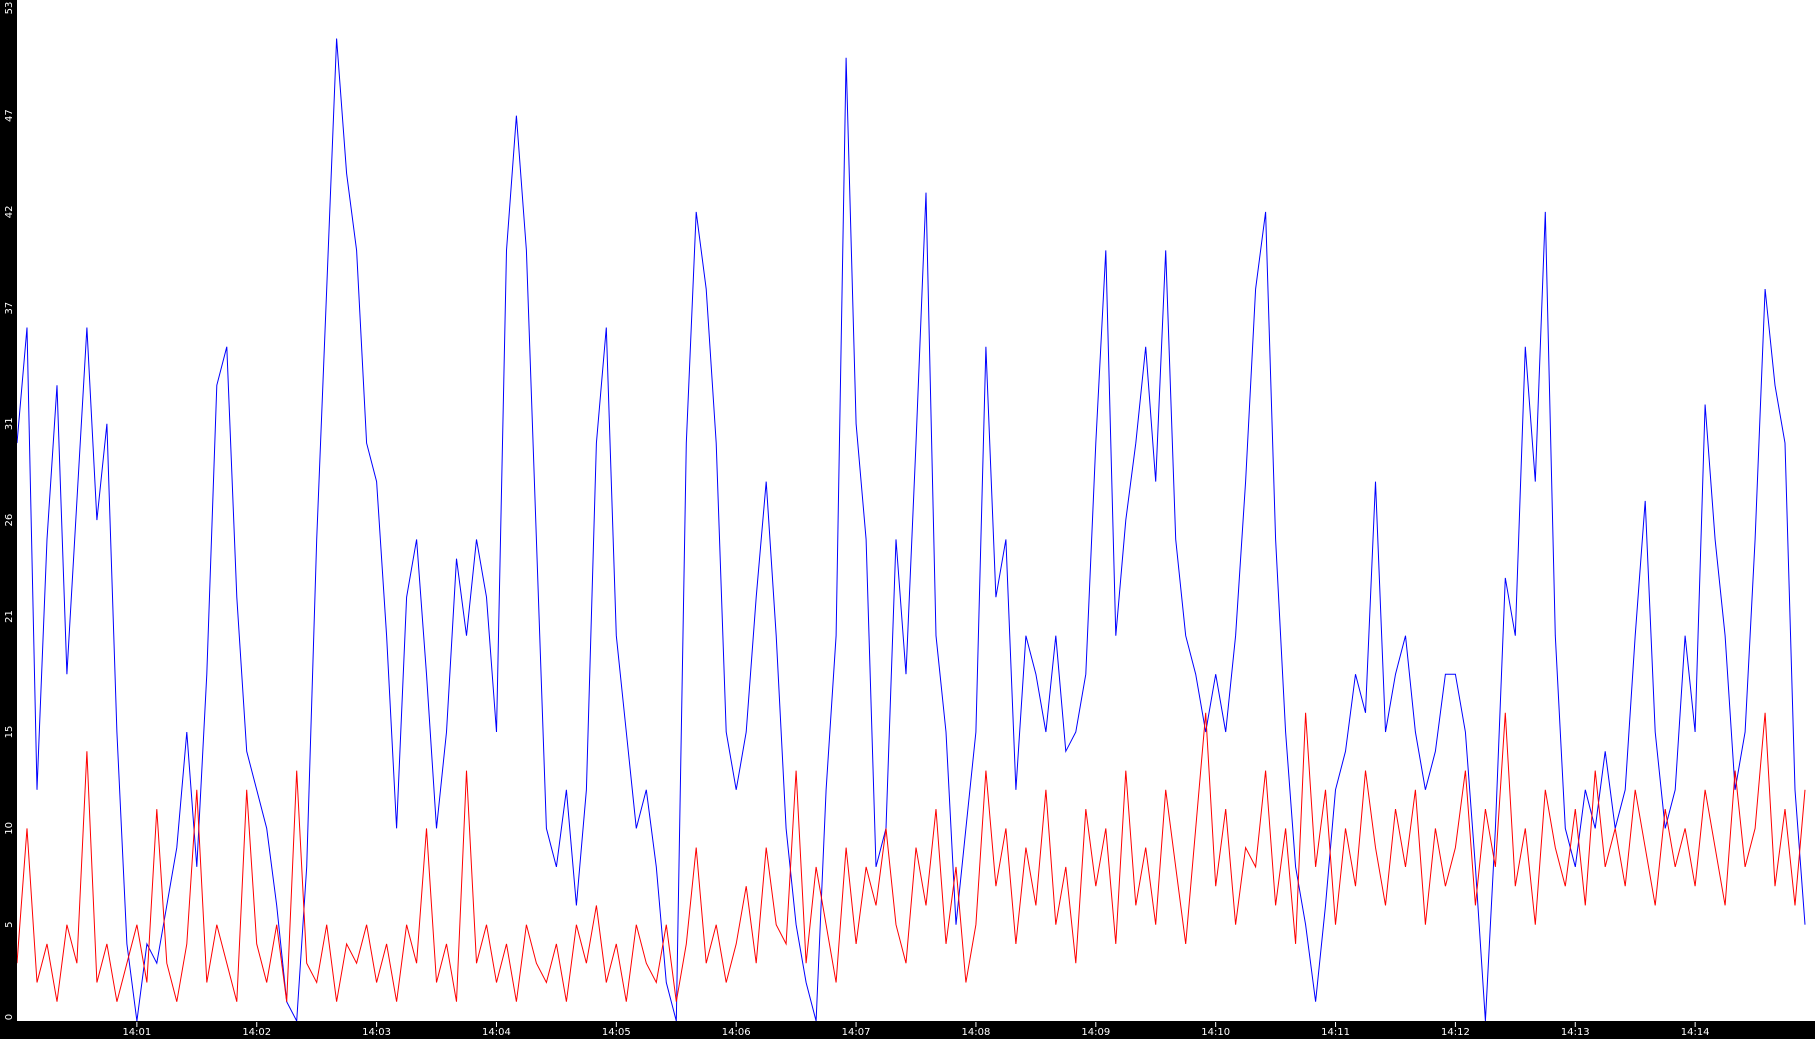 The image size is (1815, 1039). I want to click on y-tick-label: 21, so click(9, 616).